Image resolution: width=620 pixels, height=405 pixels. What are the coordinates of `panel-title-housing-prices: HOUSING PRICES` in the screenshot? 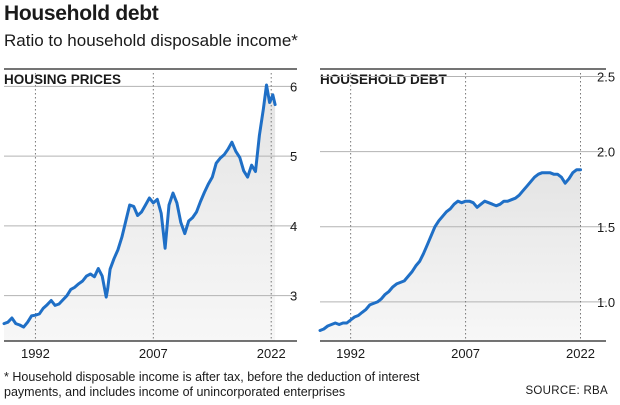 It's located at (62, 79).